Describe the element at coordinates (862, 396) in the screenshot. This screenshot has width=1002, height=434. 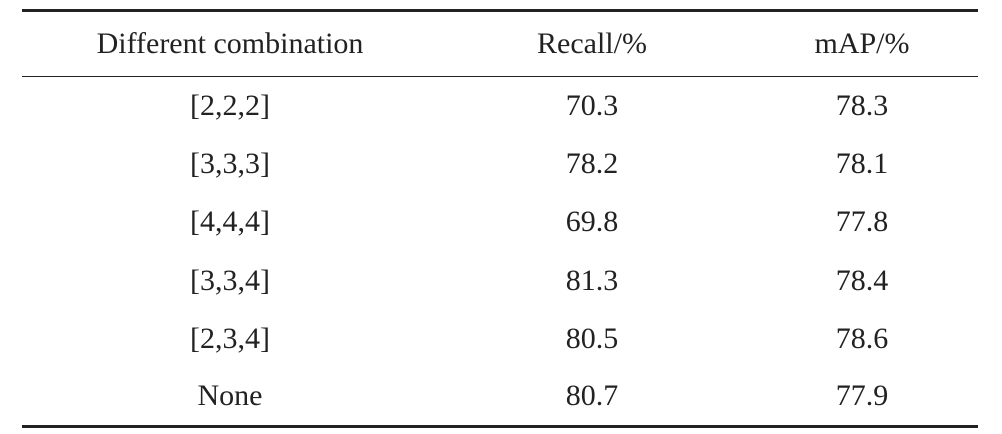
I see `table-cell: 77.9` at that location.